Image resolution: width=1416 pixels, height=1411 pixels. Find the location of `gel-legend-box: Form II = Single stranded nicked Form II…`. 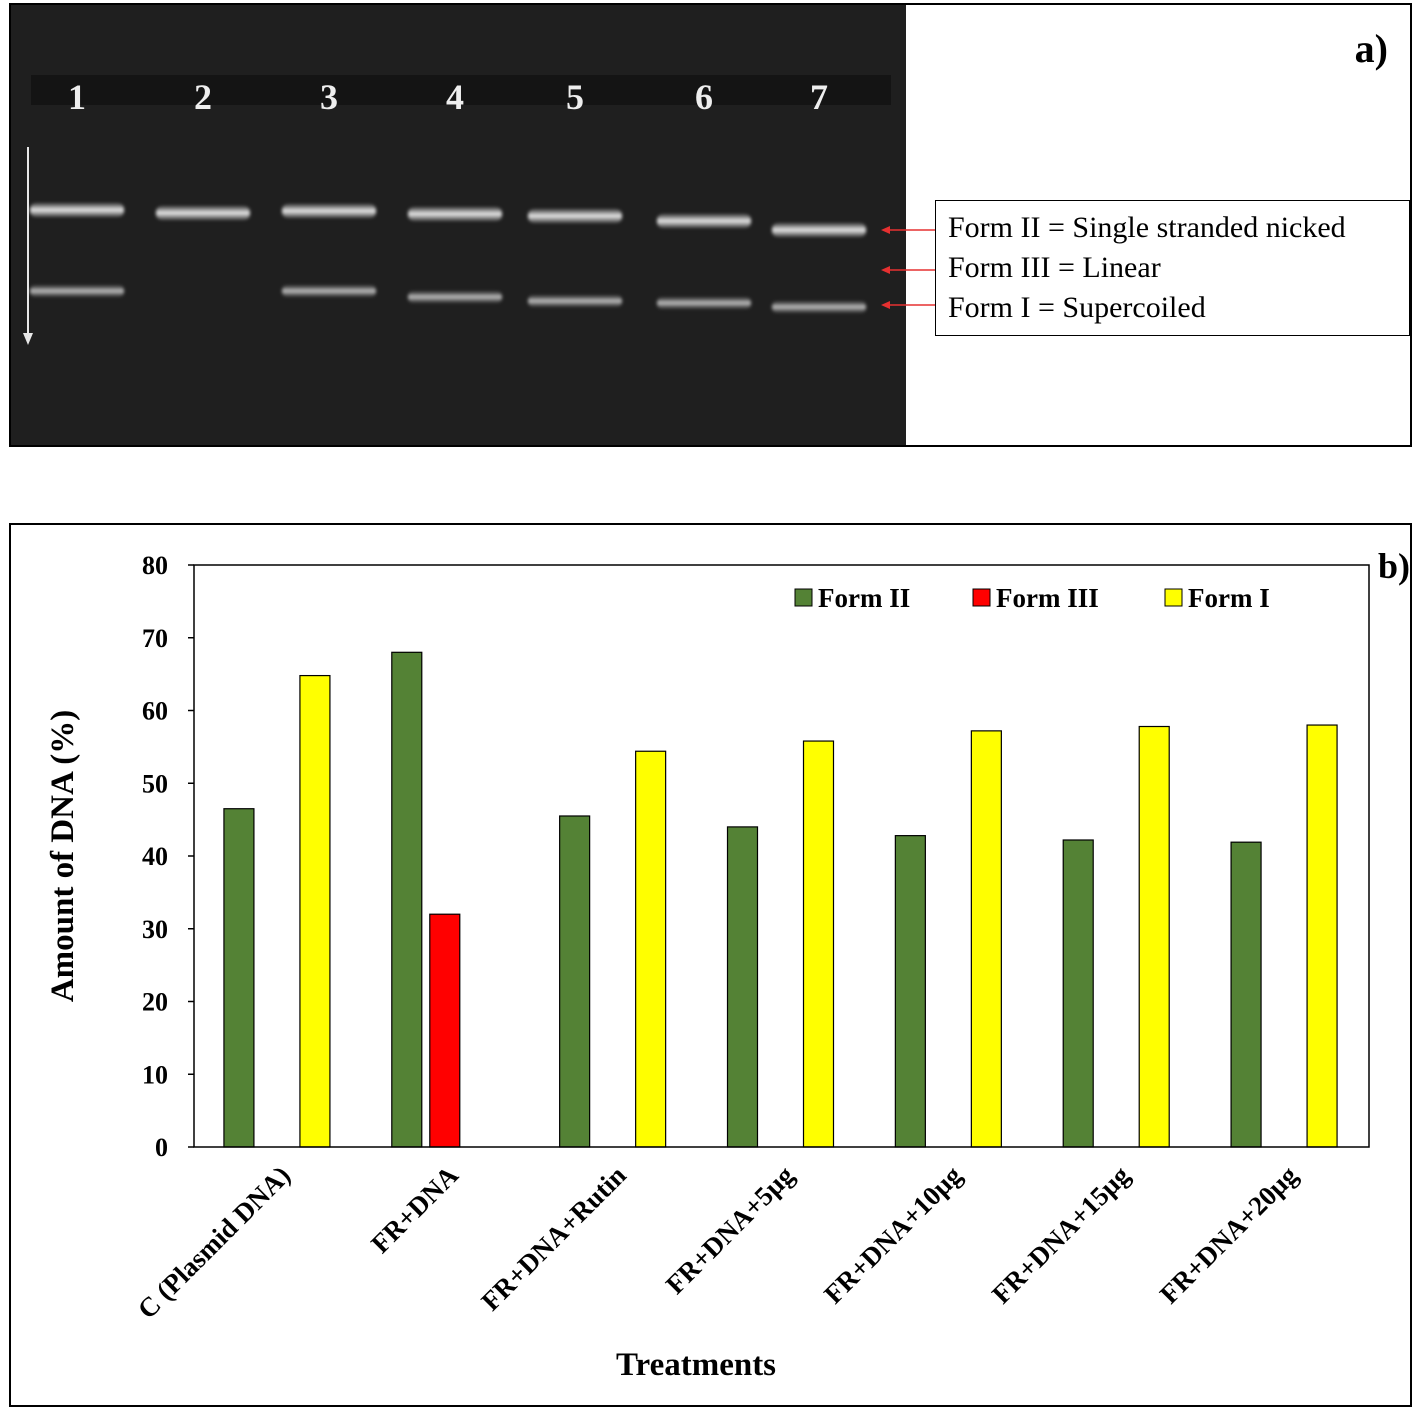

gel-legend-box: Form II = Single stranded nicked Form II… is located at coordinates (1172, 268).